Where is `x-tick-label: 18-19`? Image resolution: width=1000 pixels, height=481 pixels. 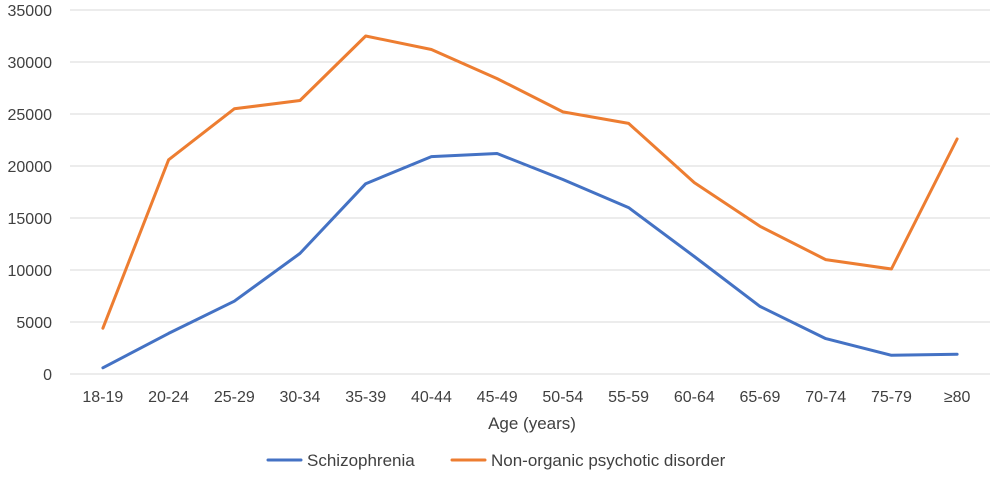 x-tick-label: 18-19 is located at coordinates (102, 397).